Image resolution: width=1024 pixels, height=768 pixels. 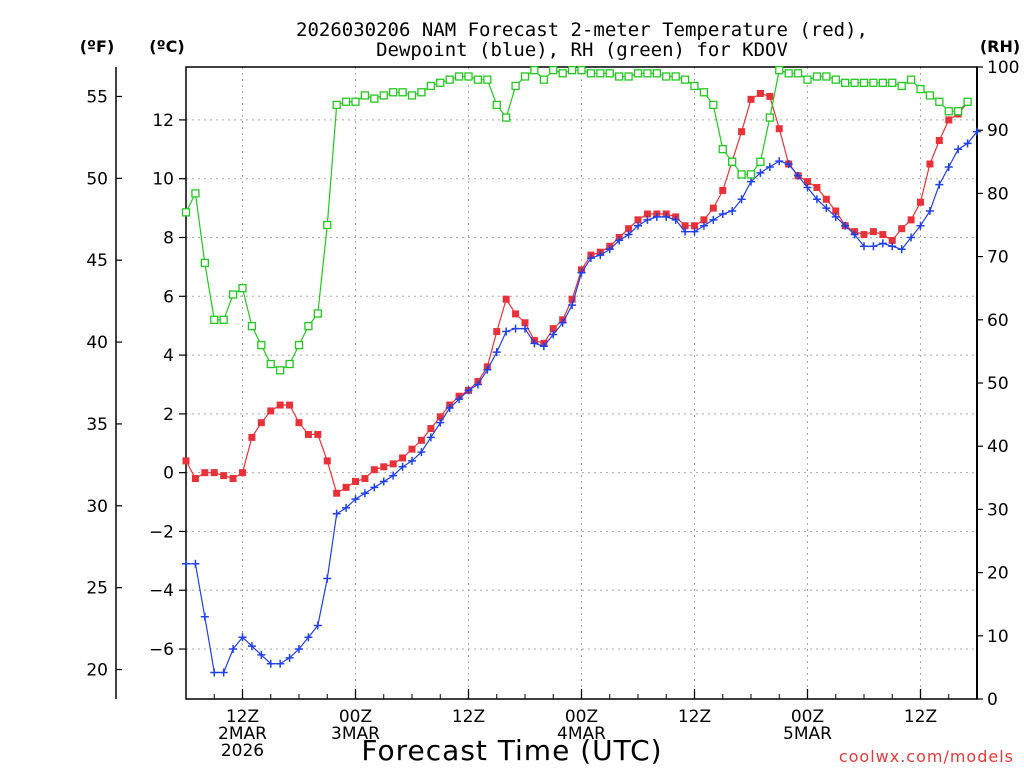 What do you see at coordinates (998, 194) in the screenshot?
I see `rh-tick-label: 80` at bounding box center [998, 194].